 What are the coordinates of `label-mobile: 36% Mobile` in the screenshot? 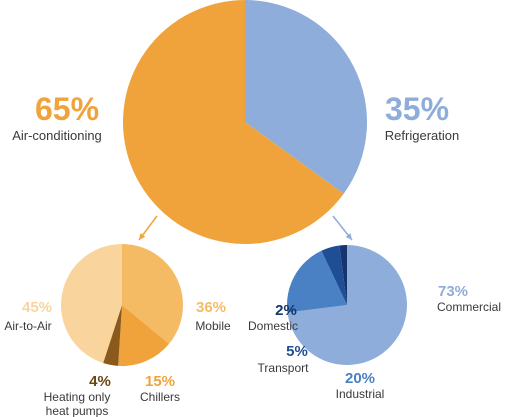 It's located at (213, 316).